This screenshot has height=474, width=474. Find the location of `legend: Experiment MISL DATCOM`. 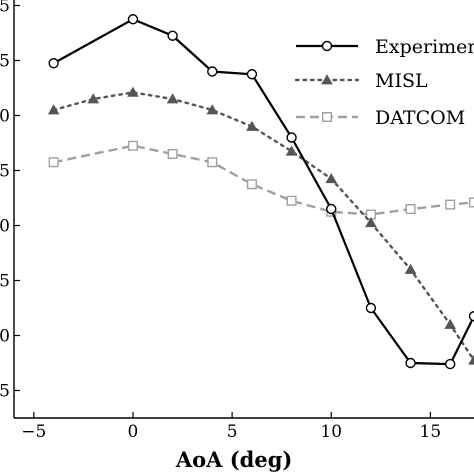

legend: Experiment MISL DATCOM is located at coordinates (384, 82).